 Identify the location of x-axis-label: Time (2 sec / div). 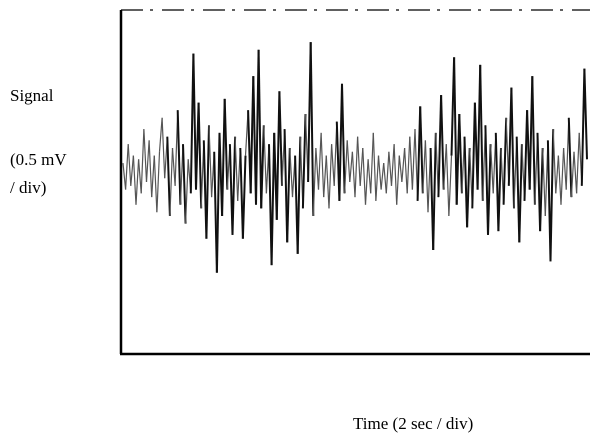
(413, 423).